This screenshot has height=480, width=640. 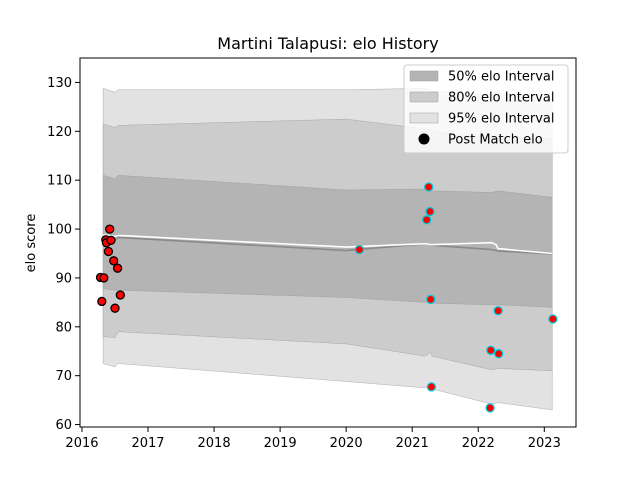 What do you see at coordinates (501, 98) in the screenshot?
I see `legend-label-80-elo-interval: 80% elo Interval` at bounding box center [501, 98].